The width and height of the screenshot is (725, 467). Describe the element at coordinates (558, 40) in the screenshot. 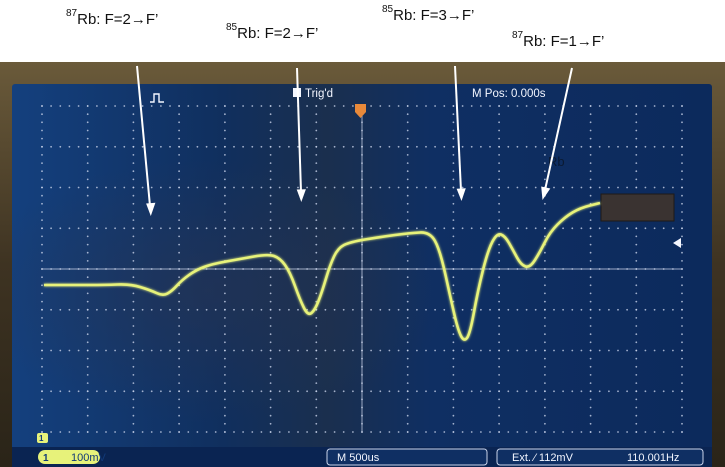

I see `label-87rb-f1: 87Rb: F=1→F’` at that location.